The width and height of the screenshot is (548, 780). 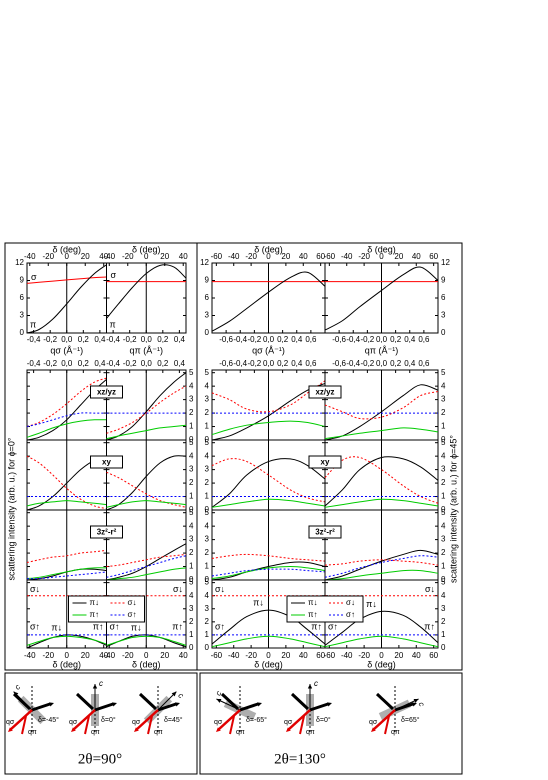 I want to click on c-label: c, so click(x=422, y=704).